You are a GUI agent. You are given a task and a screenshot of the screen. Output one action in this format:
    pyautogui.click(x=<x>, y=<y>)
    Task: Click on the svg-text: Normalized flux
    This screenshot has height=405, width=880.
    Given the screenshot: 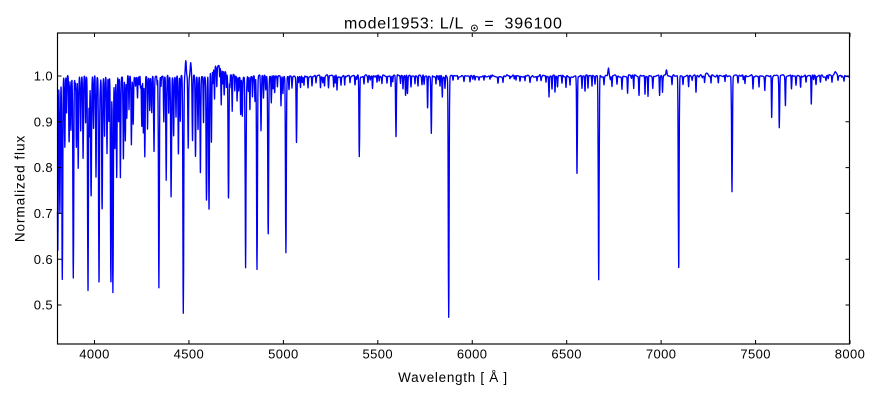 What is the action you would take?
    pyautogui.click(x=20, y=188)
    